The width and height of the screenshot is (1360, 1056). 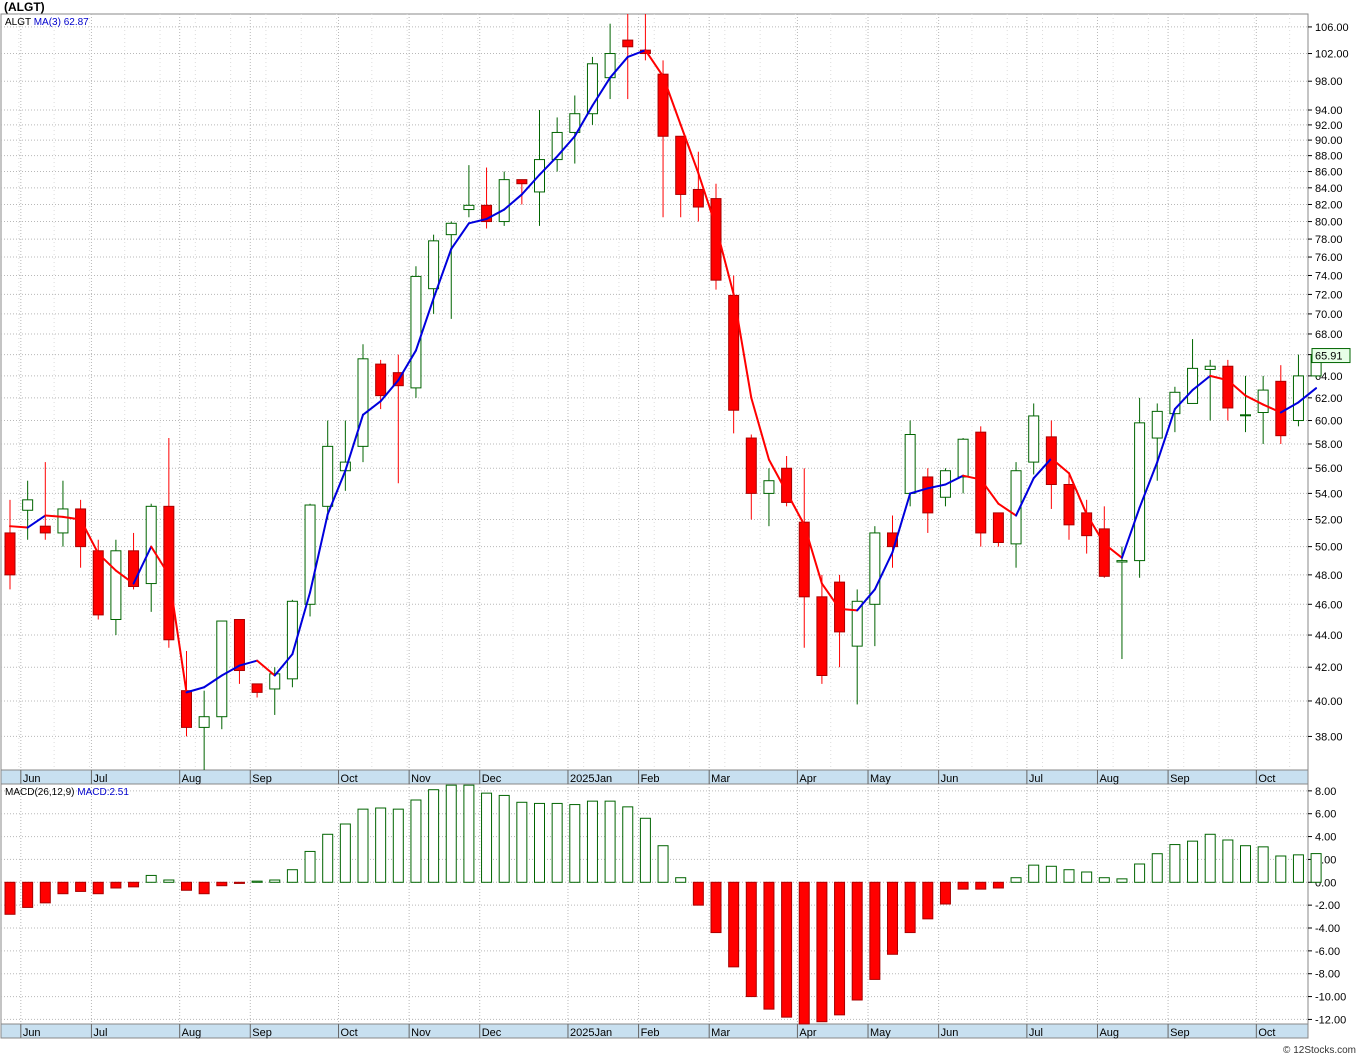 What do you see at coordinates (1329, 189) in the screenshot?
I see `price-tick-label: 84.00` at bounding box center [1329, 189].